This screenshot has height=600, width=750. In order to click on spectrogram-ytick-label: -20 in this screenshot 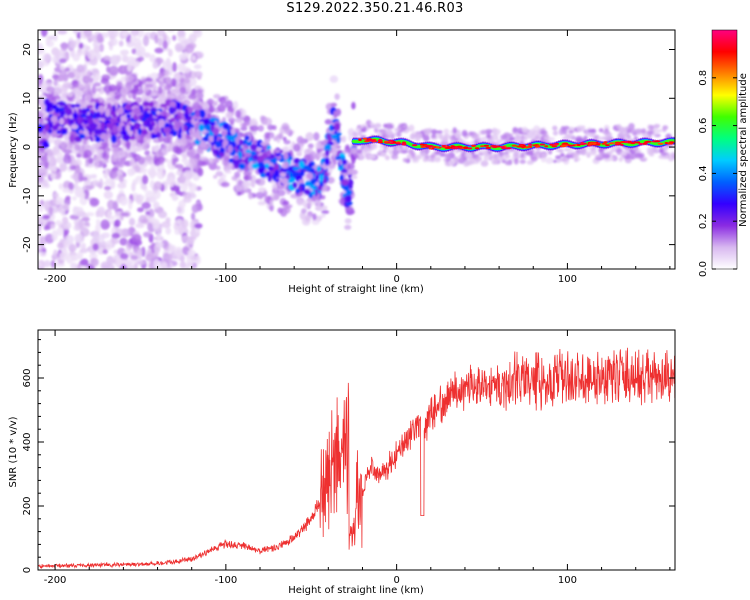, I will do `click(27, 244)`.